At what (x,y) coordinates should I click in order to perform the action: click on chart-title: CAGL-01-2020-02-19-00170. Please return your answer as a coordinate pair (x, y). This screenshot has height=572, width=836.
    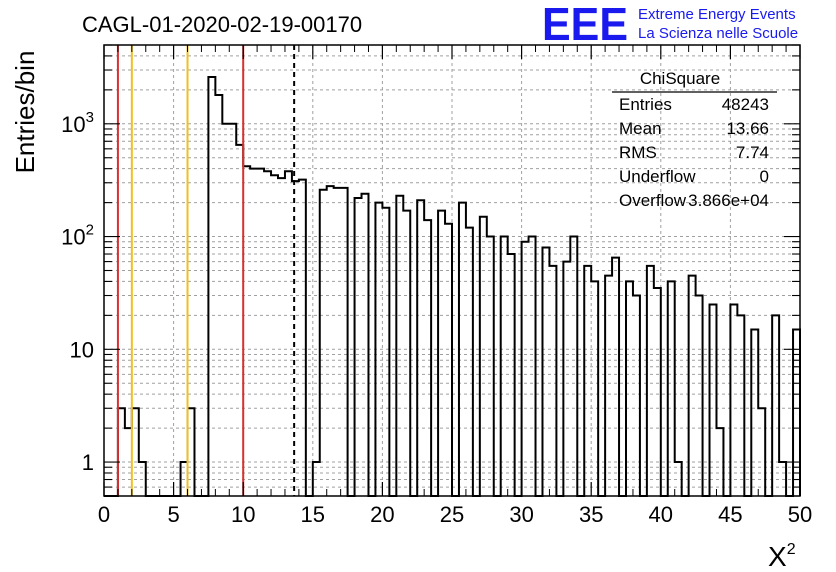
    Looking at the image, I should click on (222, 24).